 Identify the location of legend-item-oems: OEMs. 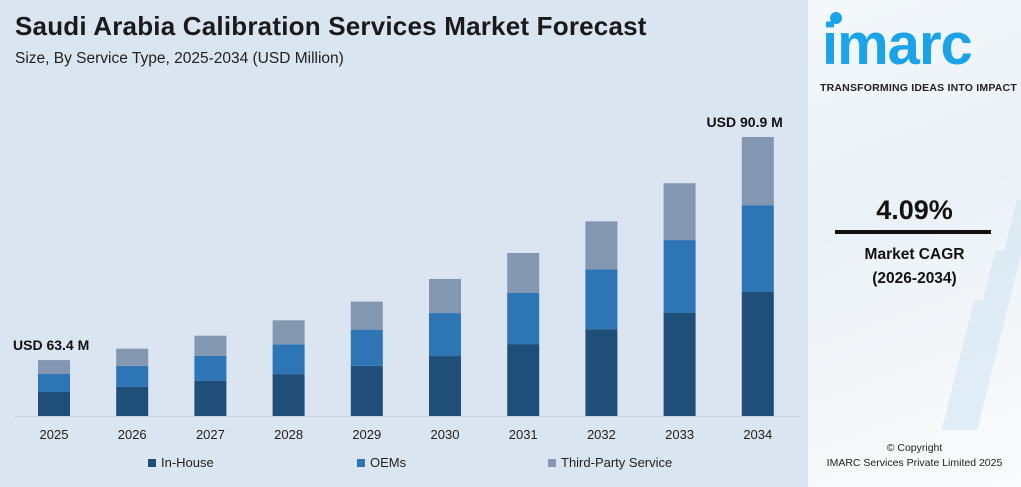
(381, 462).